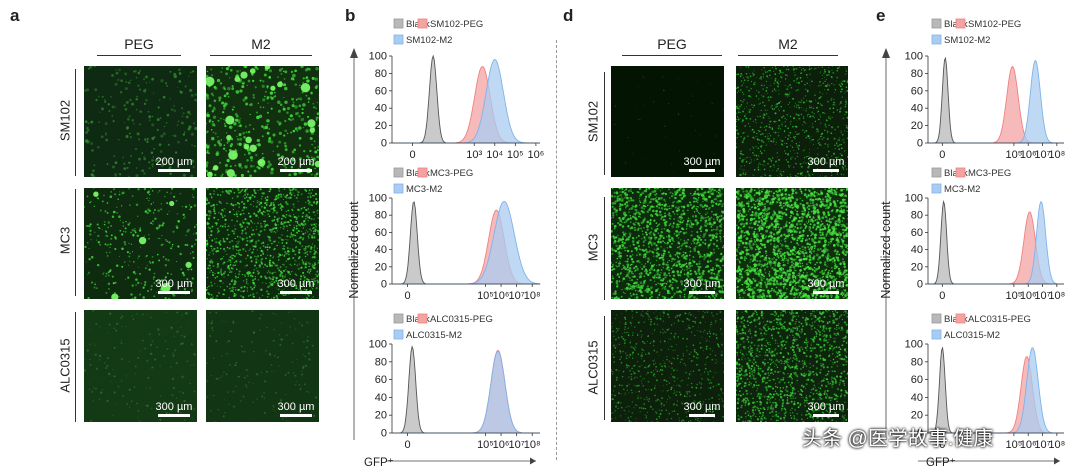  I want to click on scale-bar: 200 µm, so click(296, 164).